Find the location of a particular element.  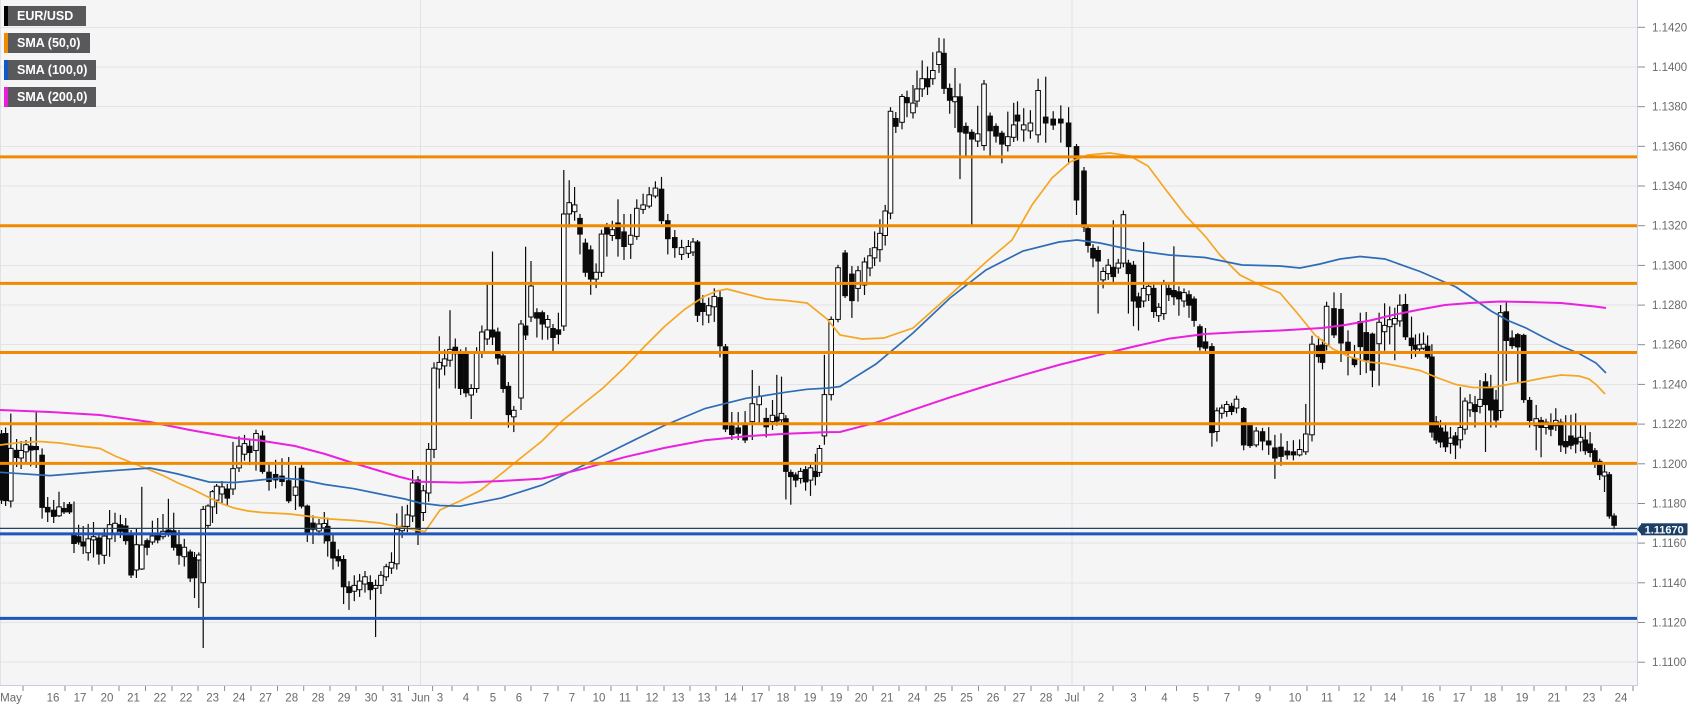

svg-text: 1.1340 is located at coordinates (1669, 187).